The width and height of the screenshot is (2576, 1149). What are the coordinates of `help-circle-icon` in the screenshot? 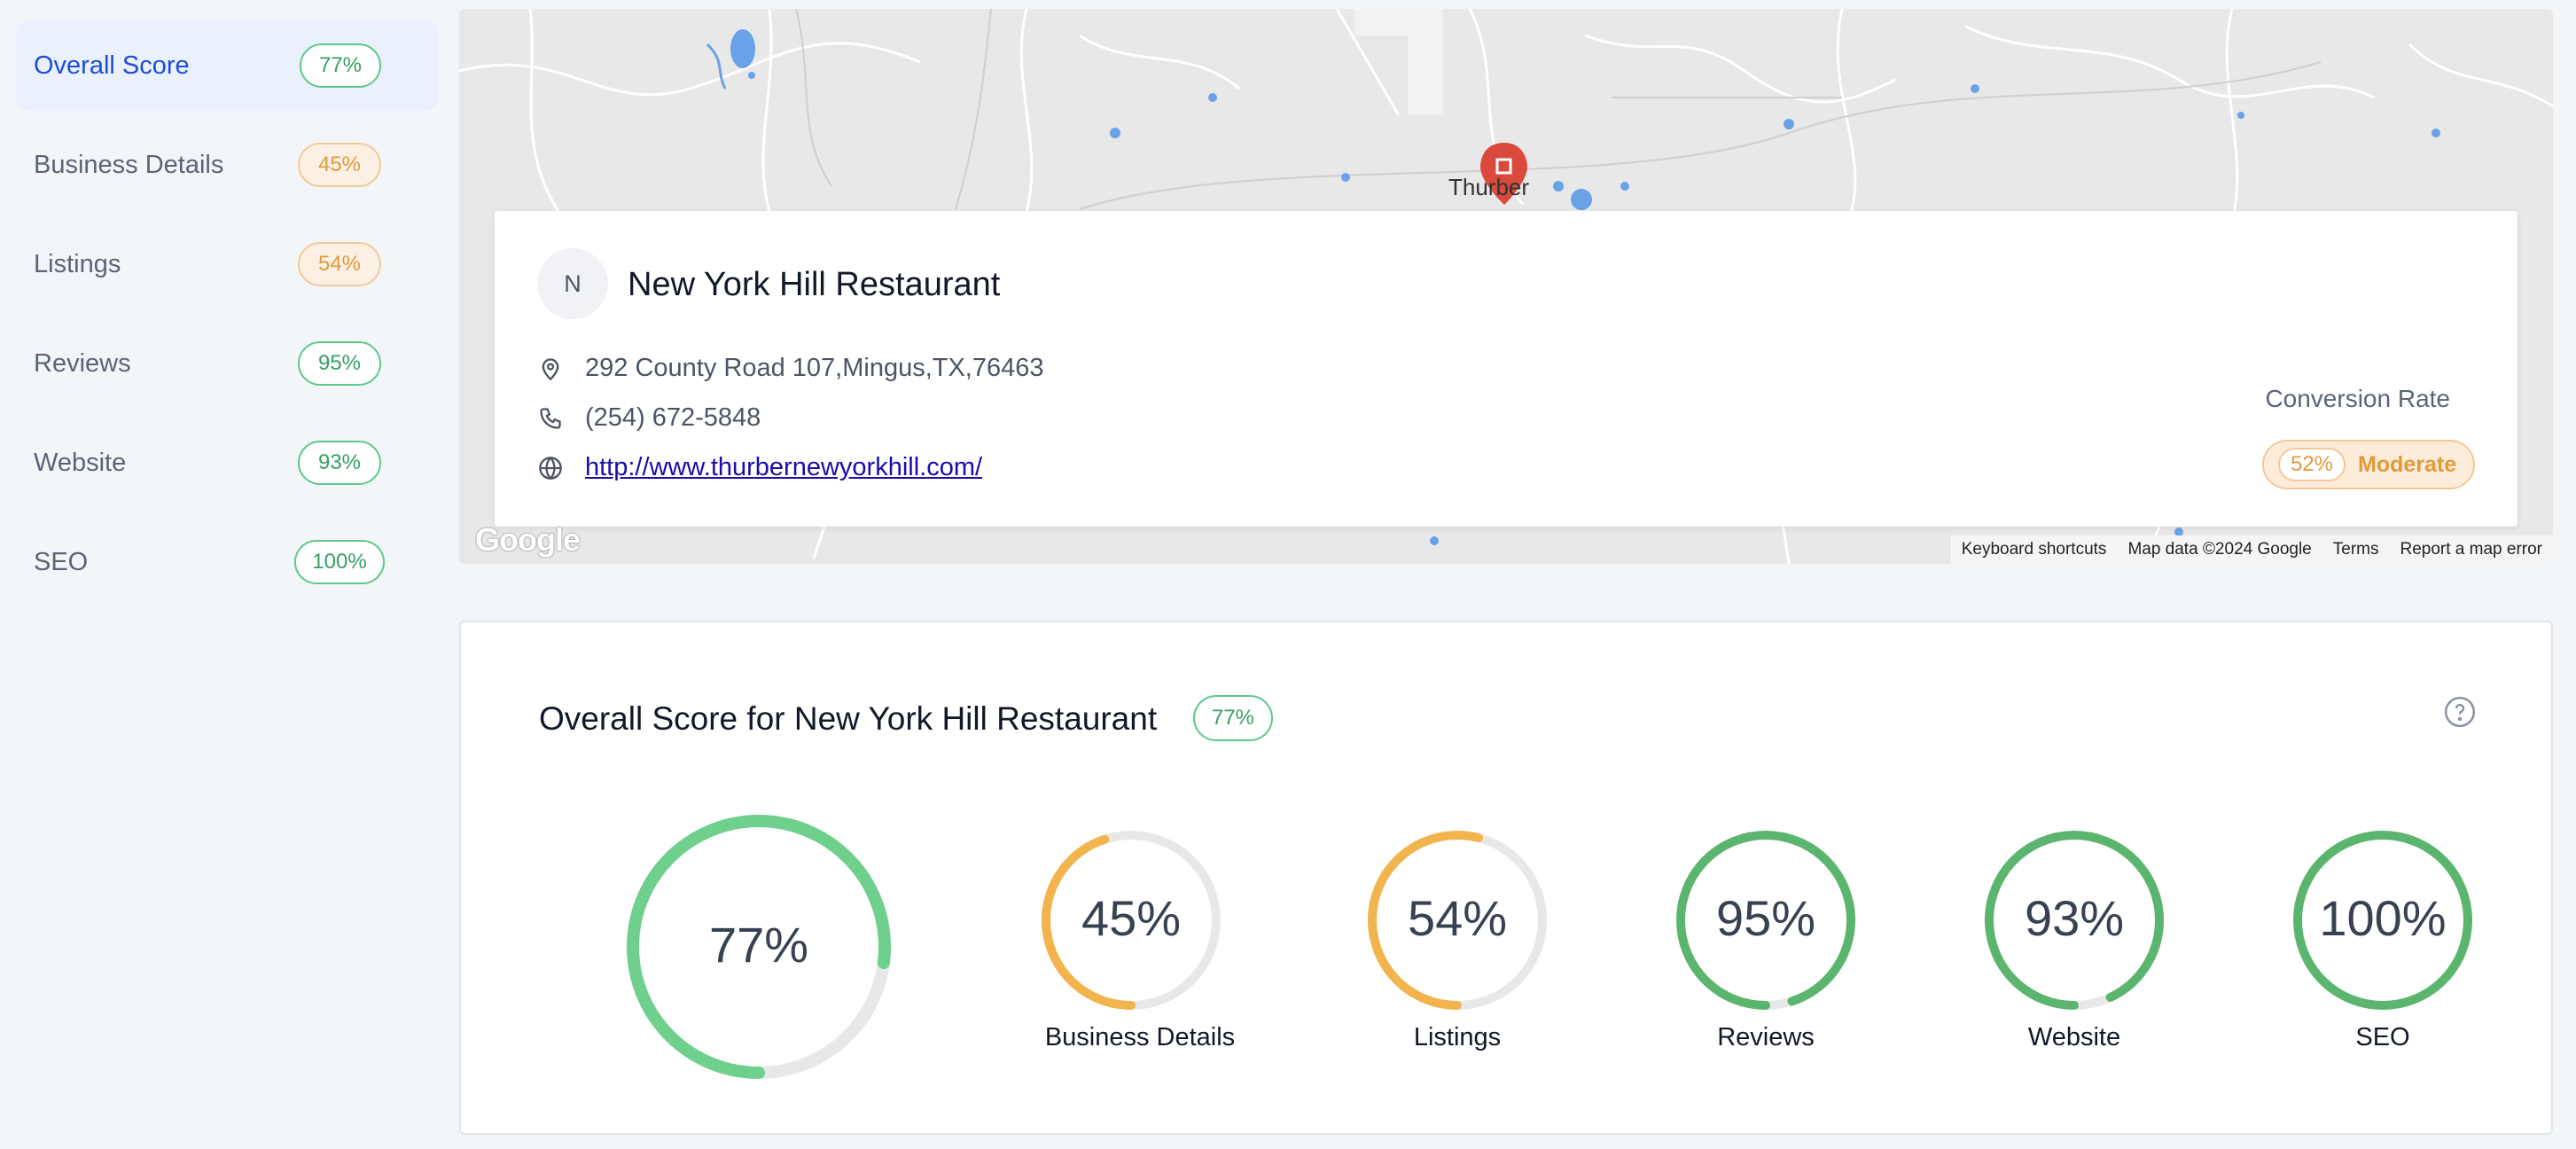 It's located at (2460, 712).